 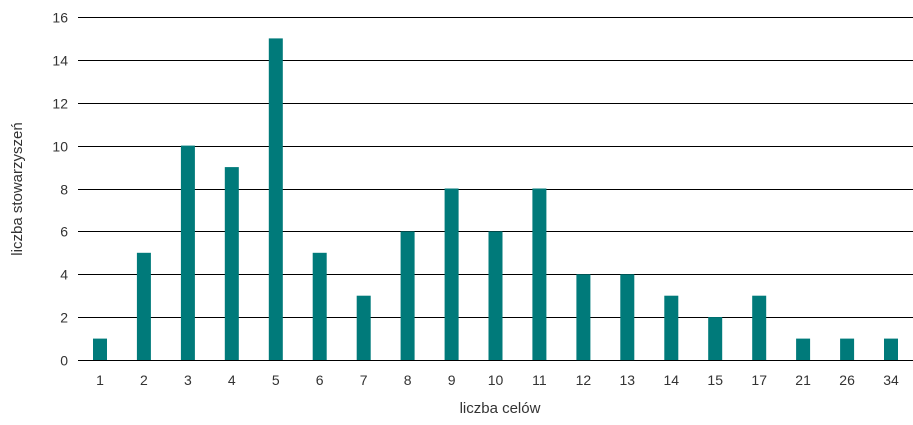 What do you see at coordinates (628, 380) in the screenshot?
I see `x-tick-label: 13` at bounding box center [628, 380].